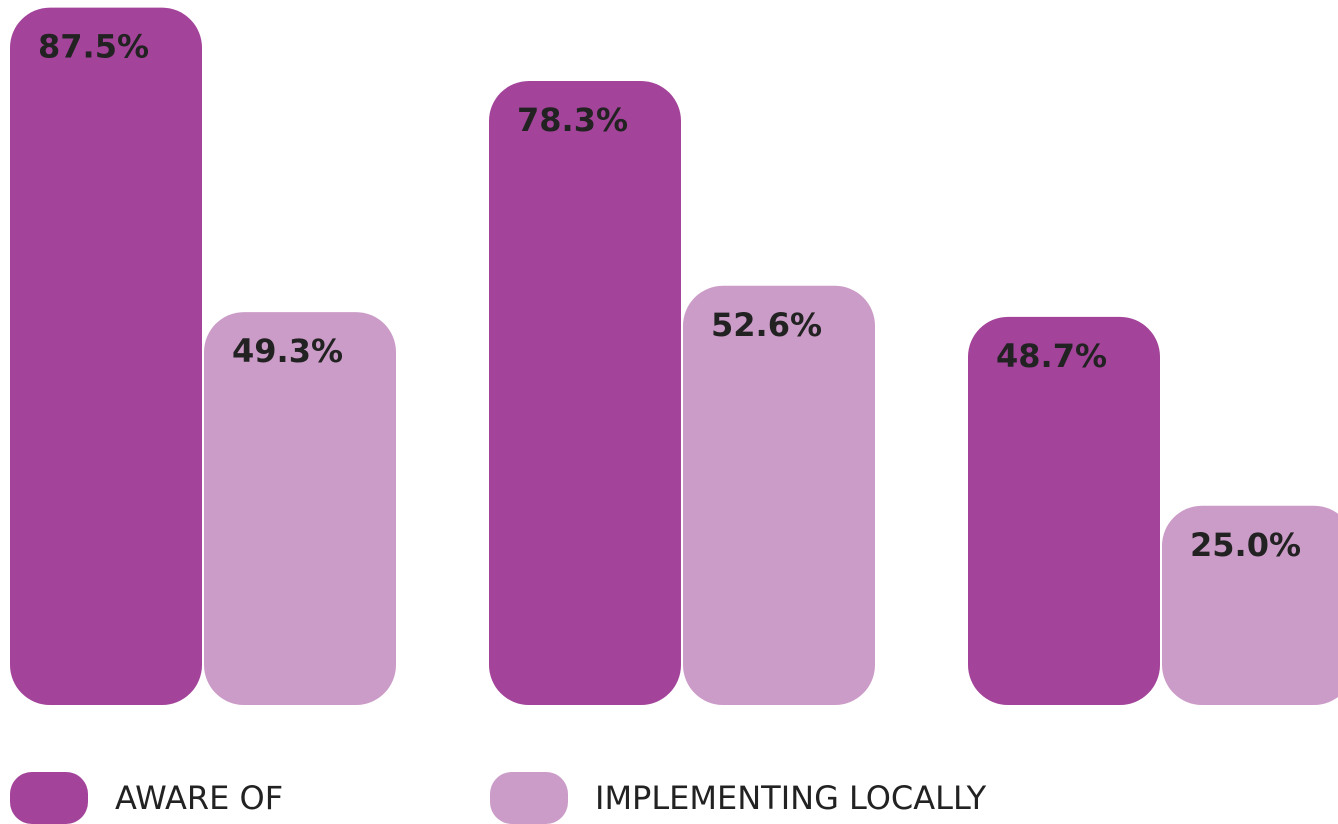 This screenshot has width=1338, height=824. I want to click on legend-label: IMPLEMENTING LOCALLY, so click(791, 798).